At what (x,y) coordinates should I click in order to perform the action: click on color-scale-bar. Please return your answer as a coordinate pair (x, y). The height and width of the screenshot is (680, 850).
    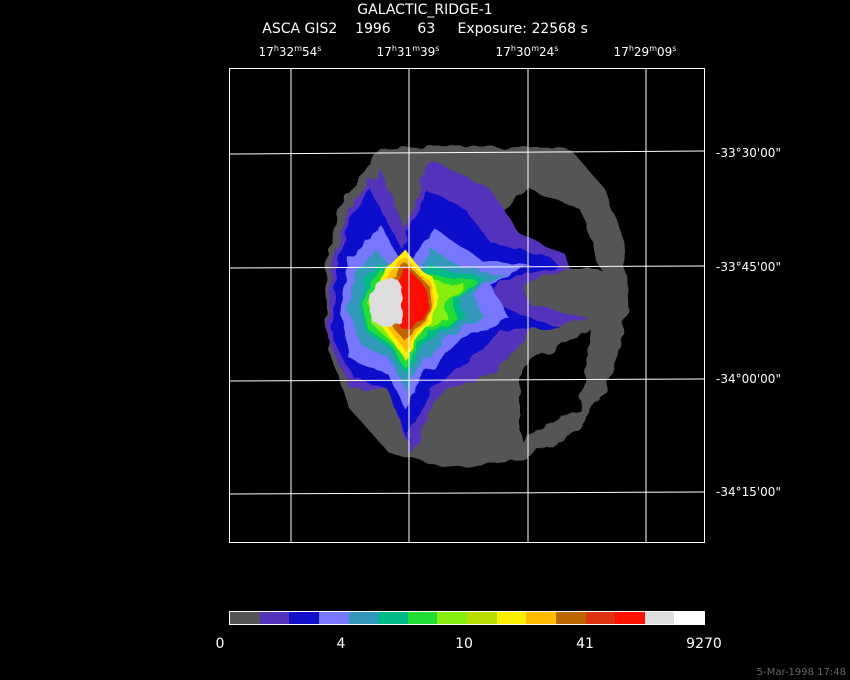
    Looking at the image, I should click on (467, 618).